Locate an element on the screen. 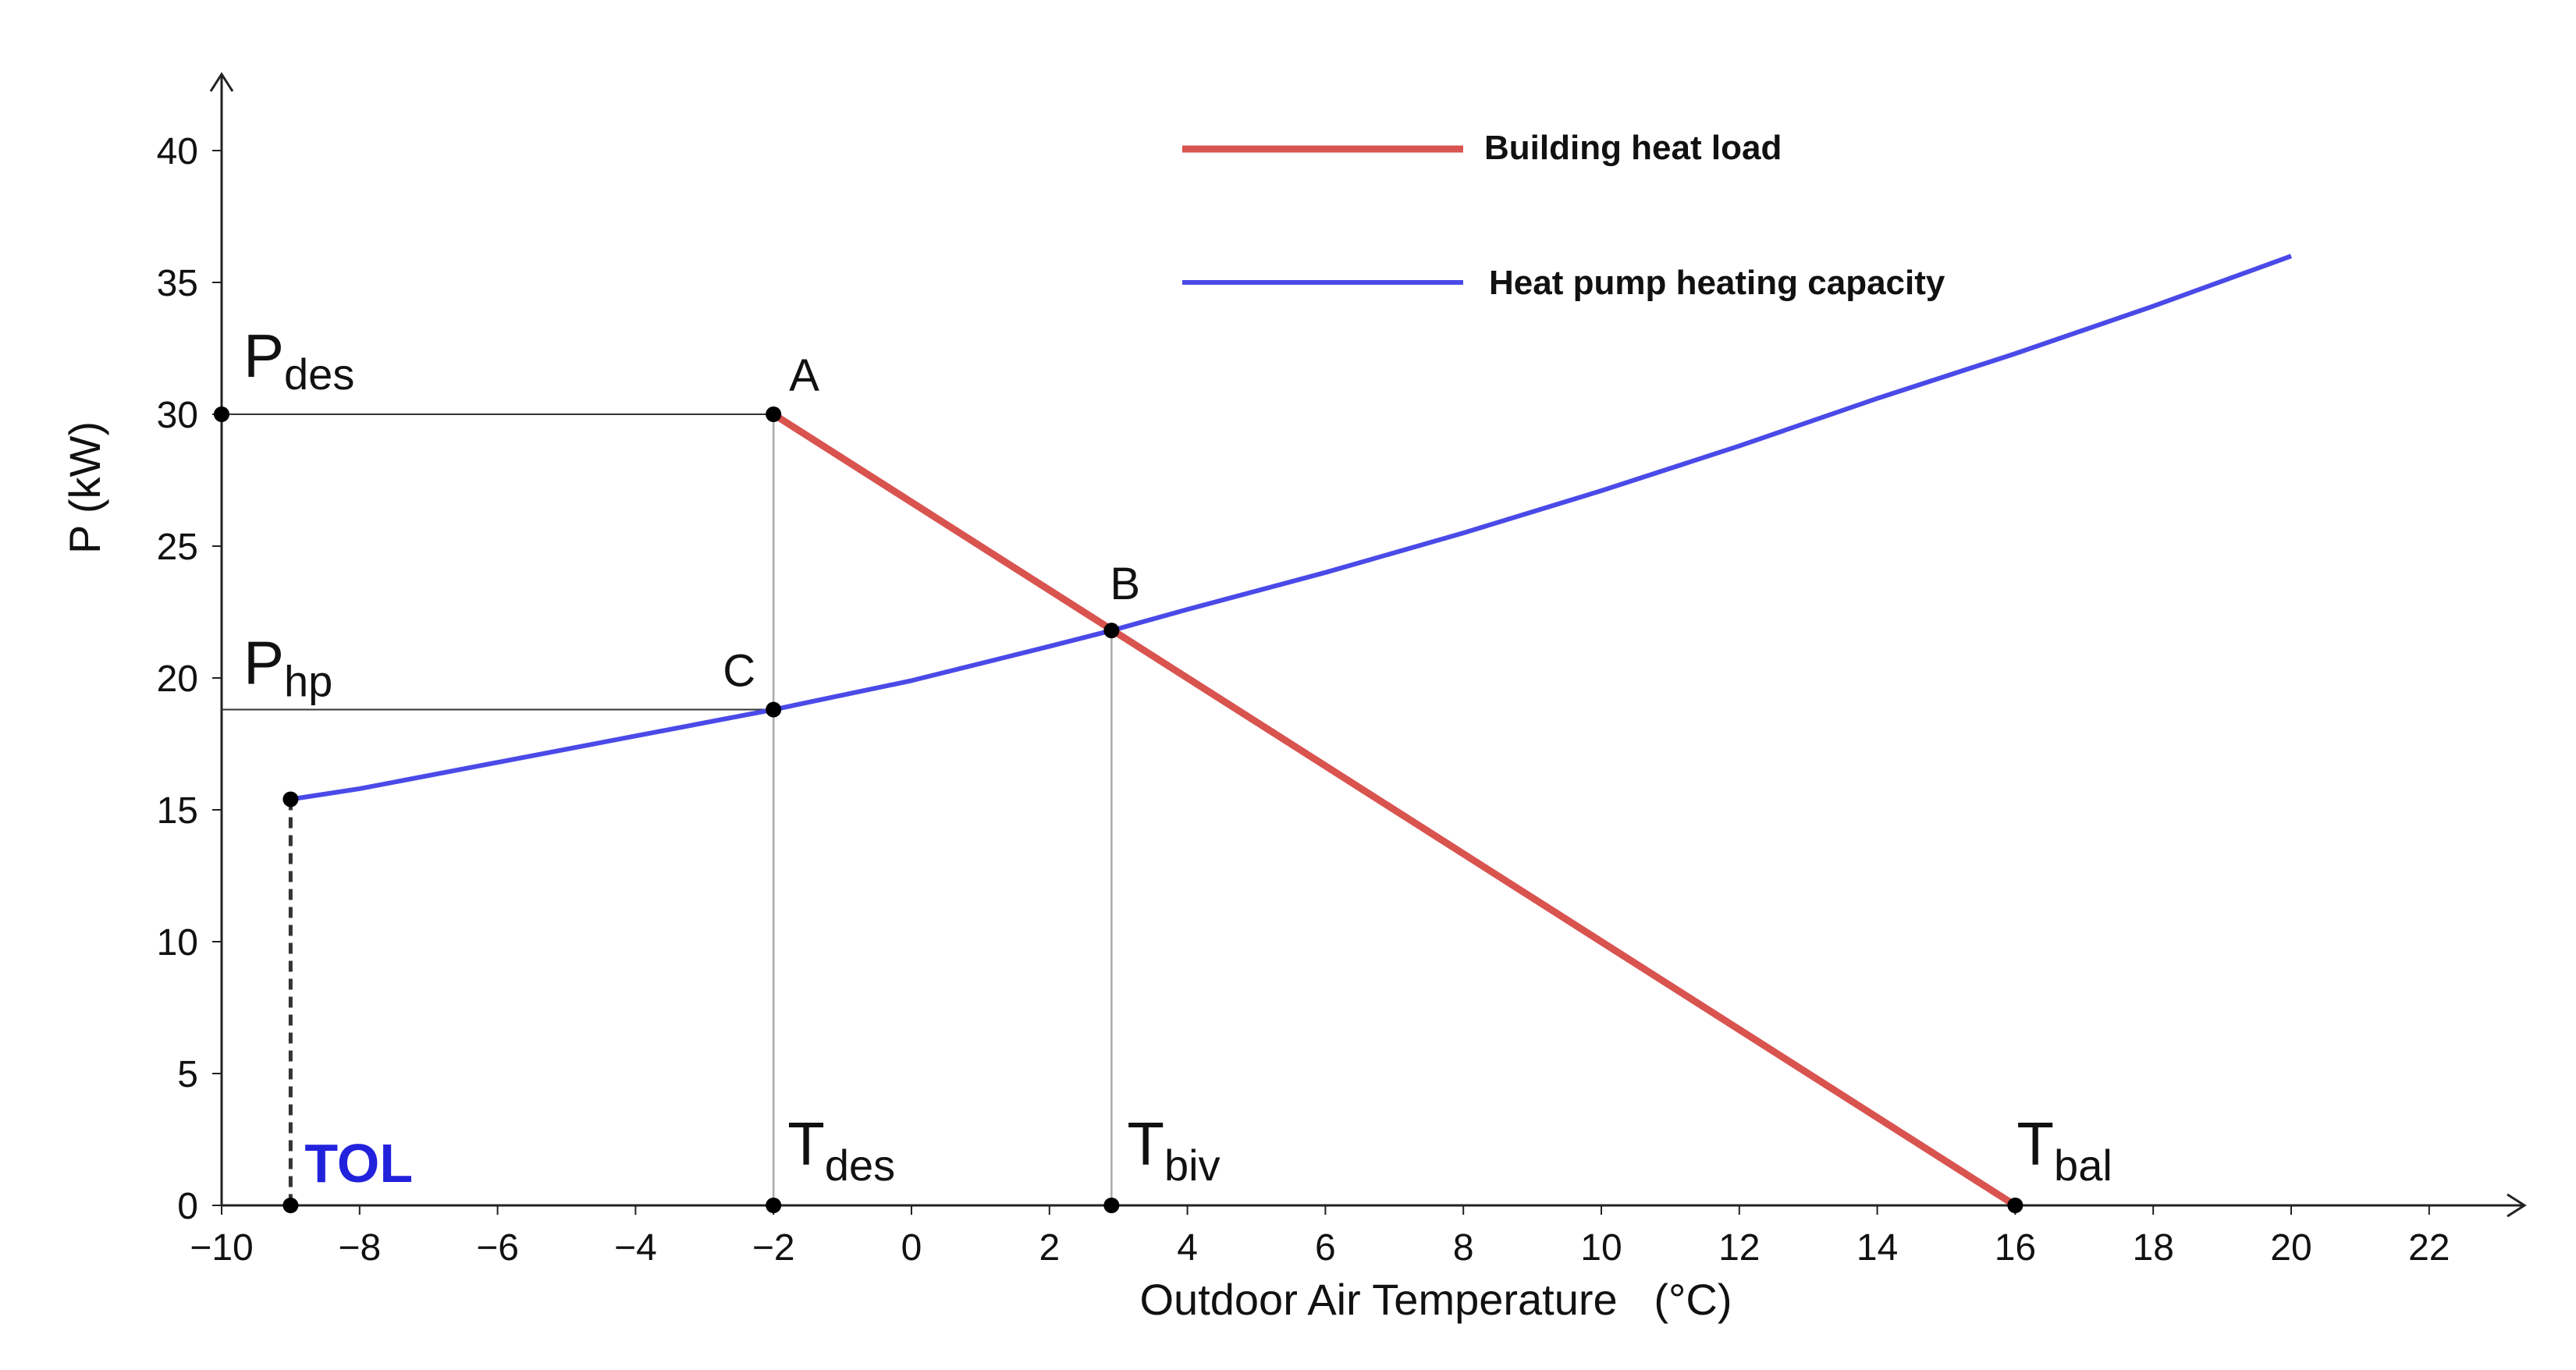 The image size is (2576, 1370). label-t-des-main: T is located at coordinates (806, 1143).